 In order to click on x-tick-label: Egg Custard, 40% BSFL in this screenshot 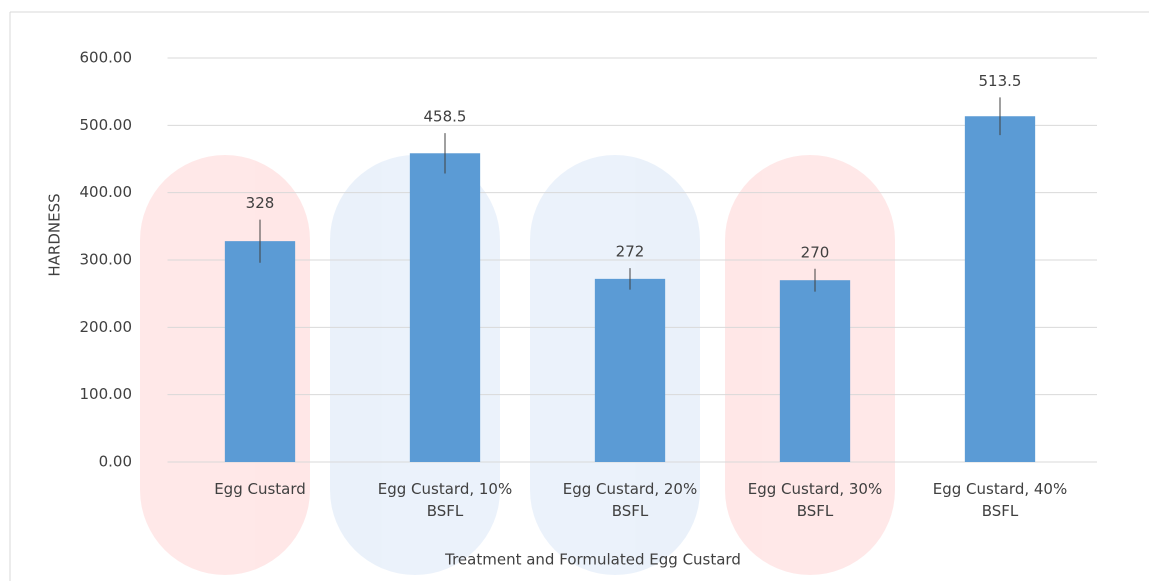, I will do `click(1000, 500)`.